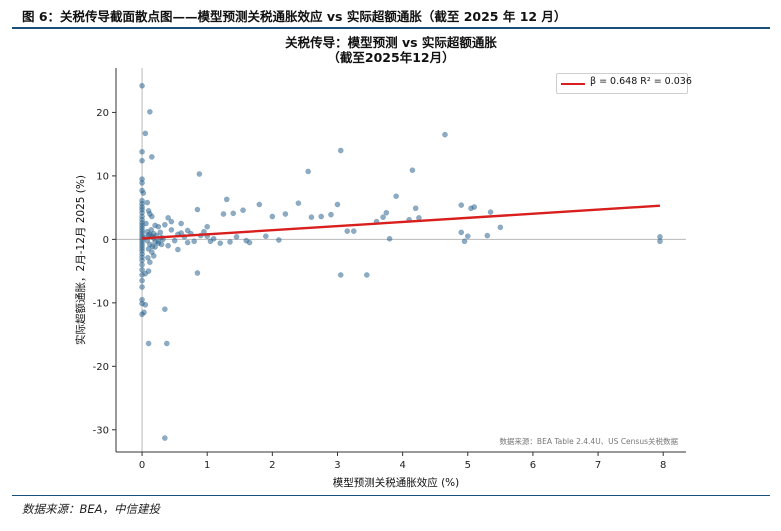  What do you see at coordinates (80, 260) in the screenshot?
I see `y-axis-label: 实际超额通胀，2月-12月 2025 (%)` at bounding box center [80, 260].